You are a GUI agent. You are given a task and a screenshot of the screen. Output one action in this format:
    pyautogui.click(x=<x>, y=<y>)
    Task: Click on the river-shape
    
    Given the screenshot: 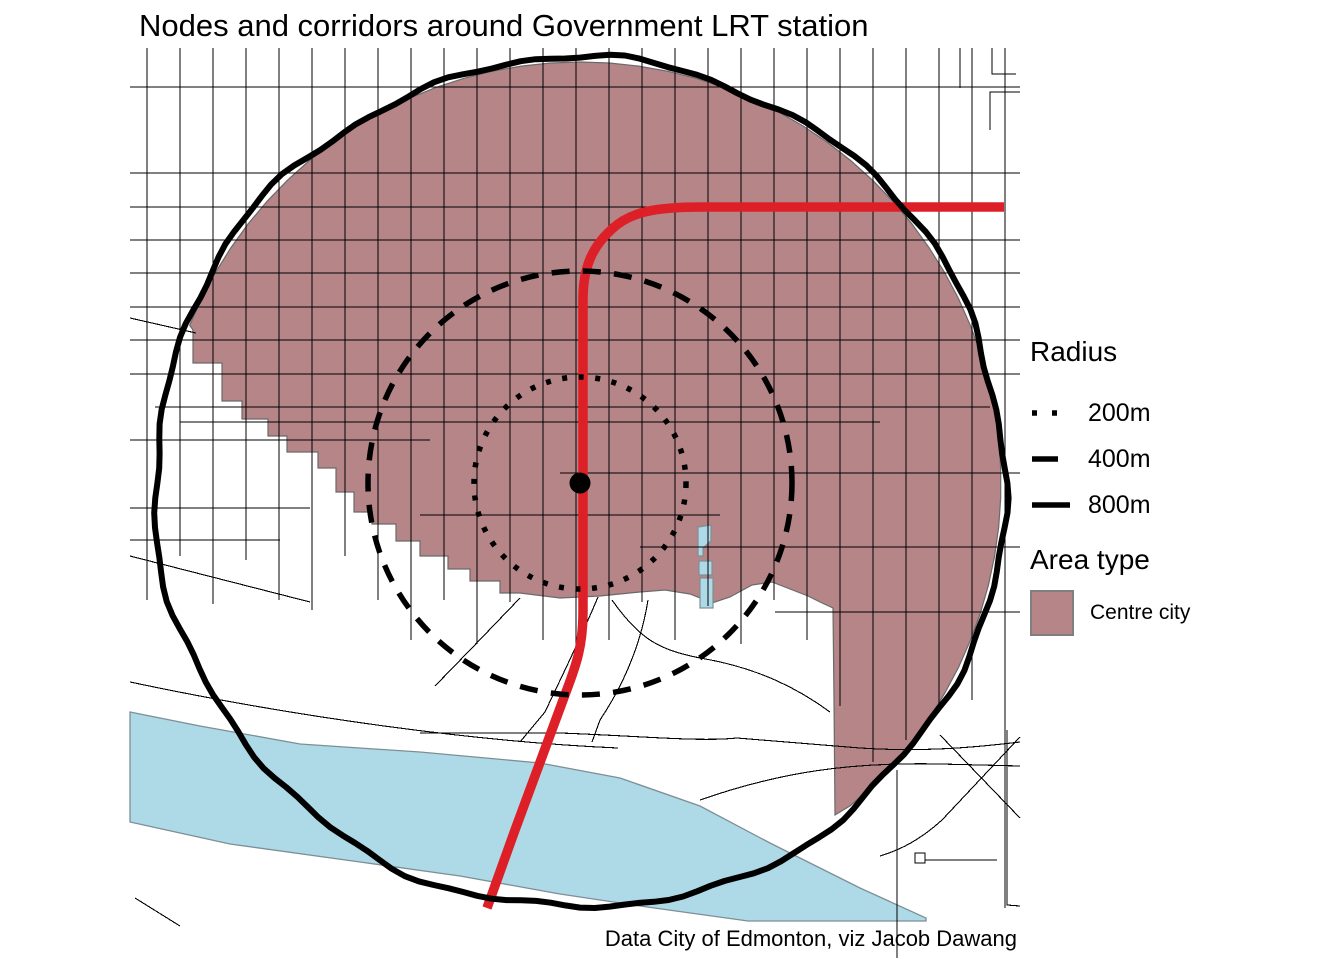 What is the action you would take?
    pyautogui.click(x=528, y=816)
    